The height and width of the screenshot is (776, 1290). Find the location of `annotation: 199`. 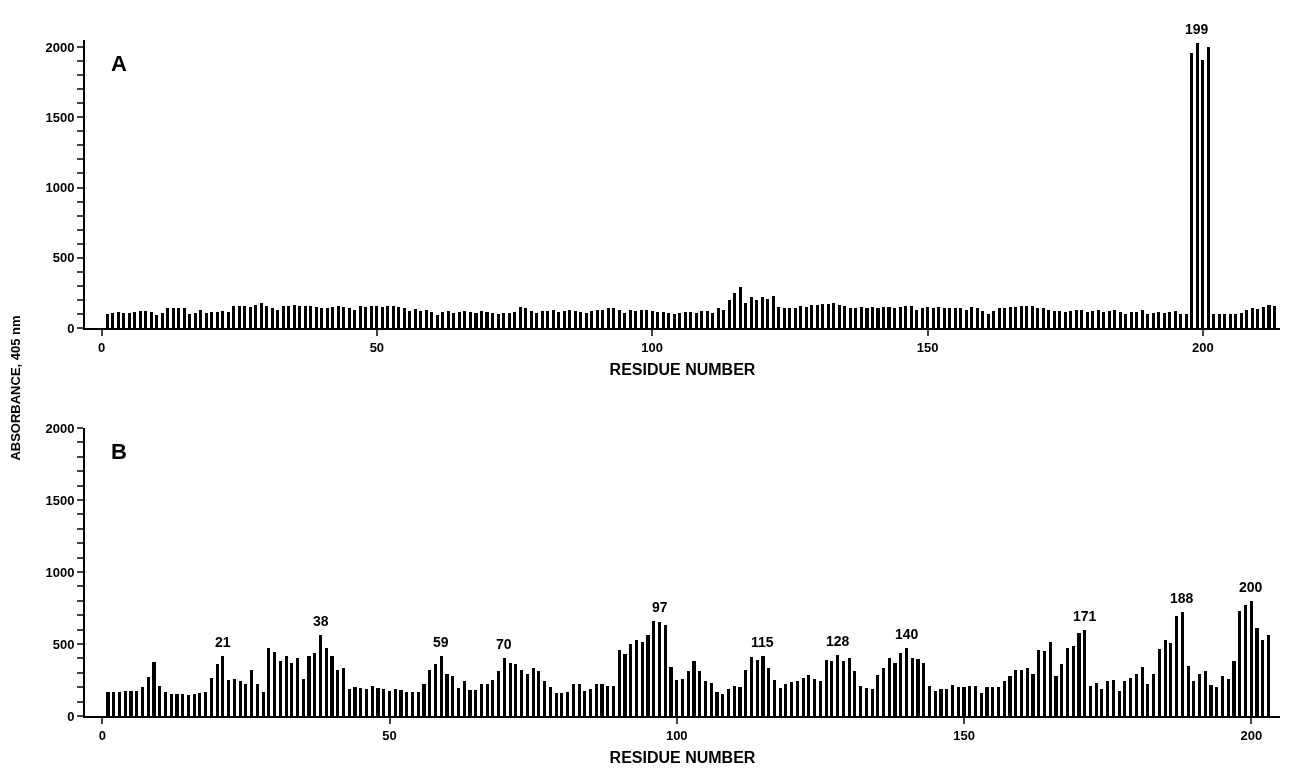

annotation: 199 is located at coordinates (1197, 29).